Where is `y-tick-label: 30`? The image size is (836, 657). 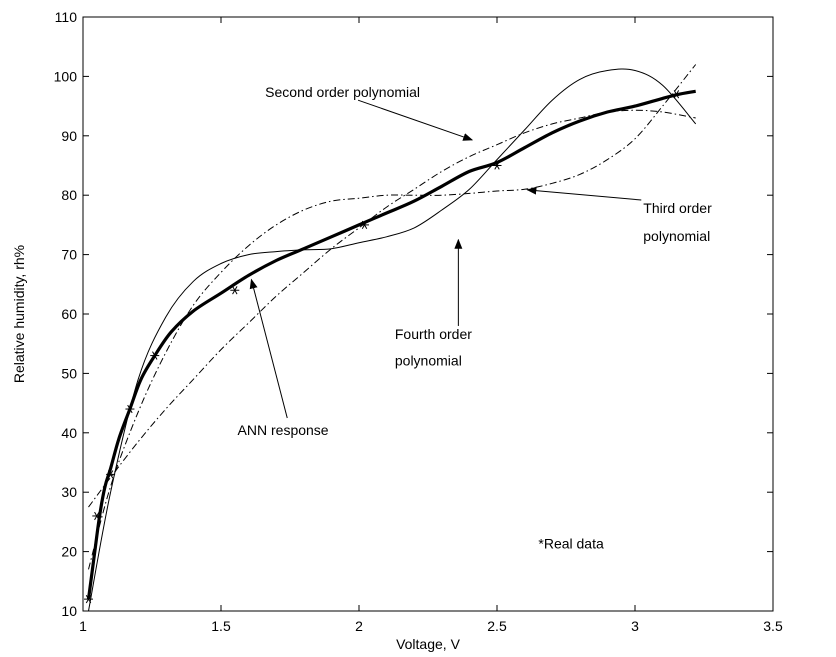
y-tick-label: 30 is located at coordinates (69, 492).